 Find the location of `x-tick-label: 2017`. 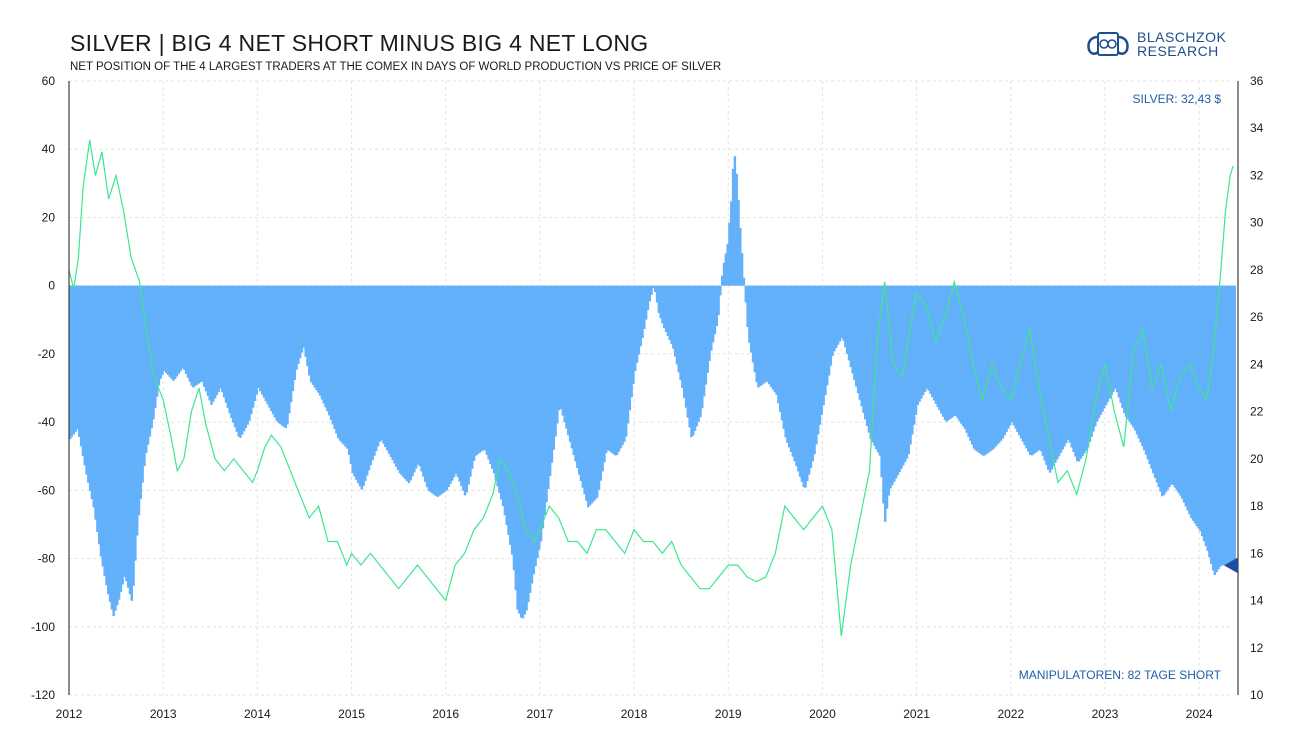

x-tick-label: 2017 is located at coordinates (540, 714).